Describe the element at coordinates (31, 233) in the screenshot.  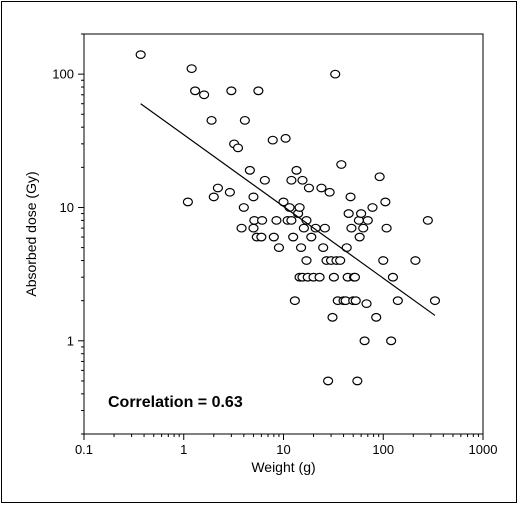
I see `y-axis-title: Absorbed dose (Gy)` at that location.